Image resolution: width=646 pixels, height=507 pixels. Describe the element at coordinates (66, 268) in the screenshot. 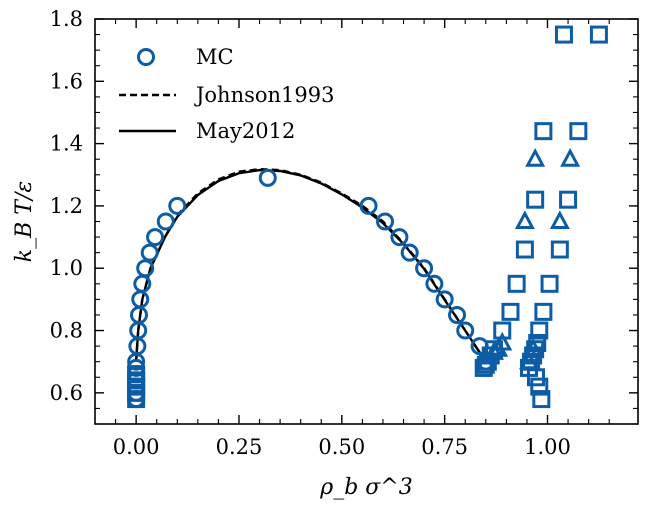

I see `y-tick-label: 1.0` at that location.